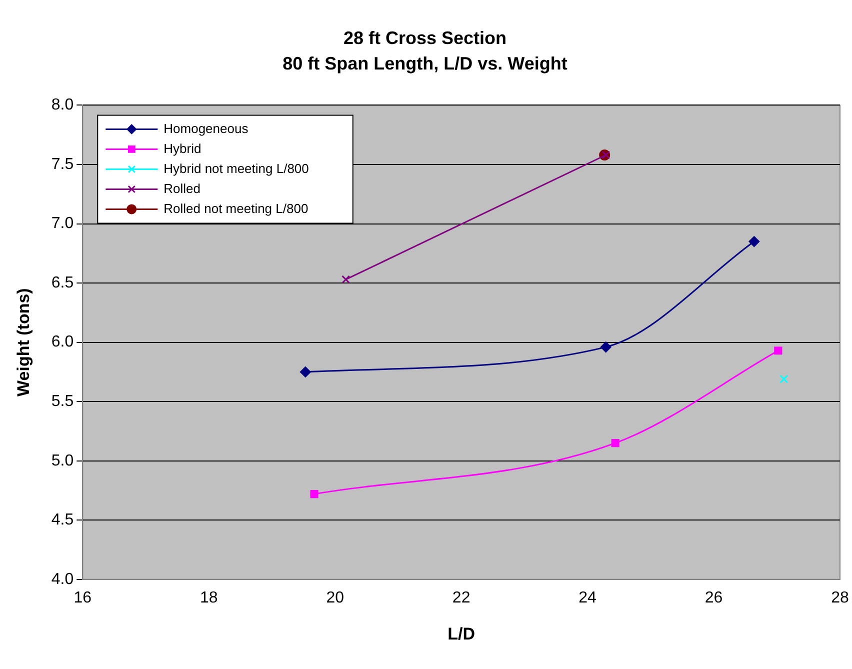 The height and width of the screenshot is (669, 852). I want to click on x-tick-label: 16, so click(83, 597).